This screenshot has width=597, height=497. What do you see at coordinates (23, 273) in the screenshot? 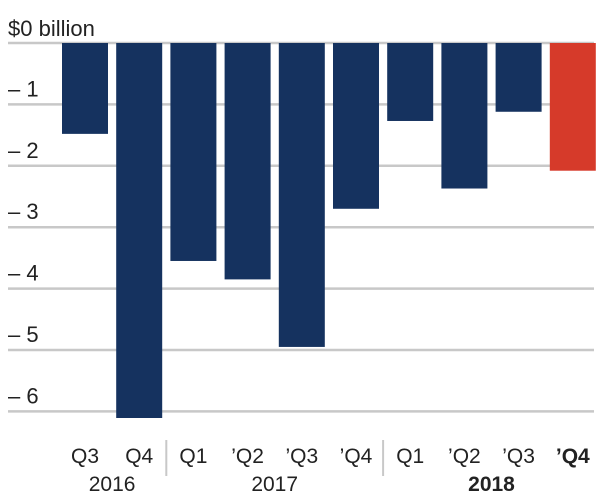
I see `y-tick-label: – 4` at bounding box center [23, 273].